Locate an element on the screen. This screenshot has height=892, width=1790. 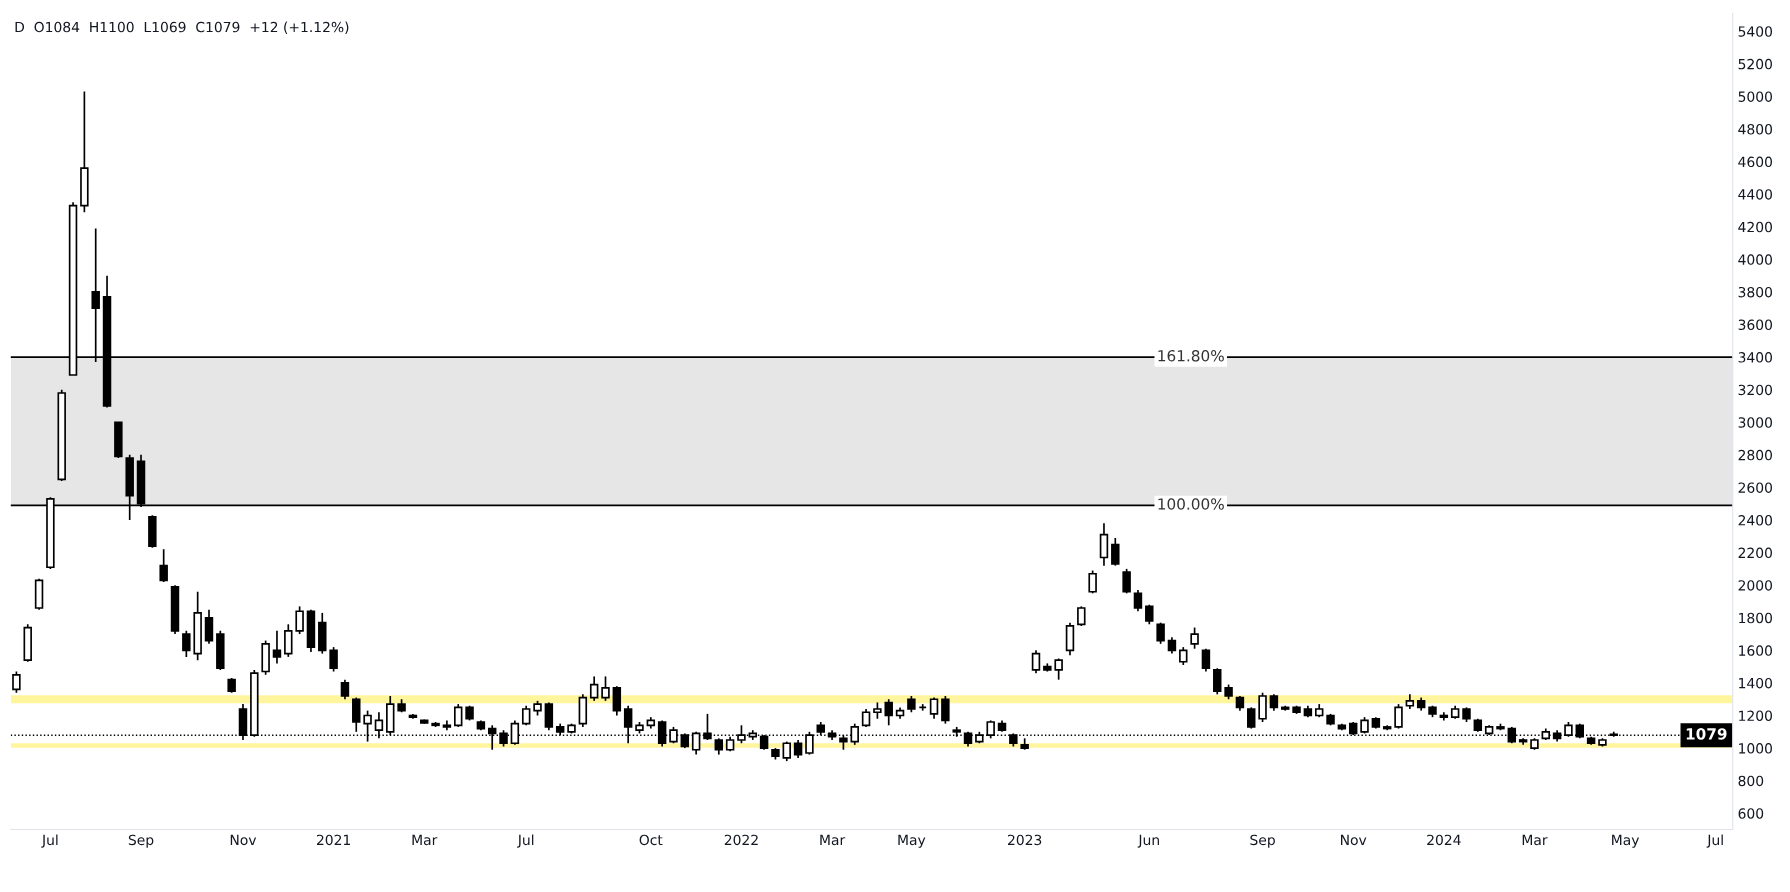
y-tick-label: 4000 is located at coordinates (1755, 259).